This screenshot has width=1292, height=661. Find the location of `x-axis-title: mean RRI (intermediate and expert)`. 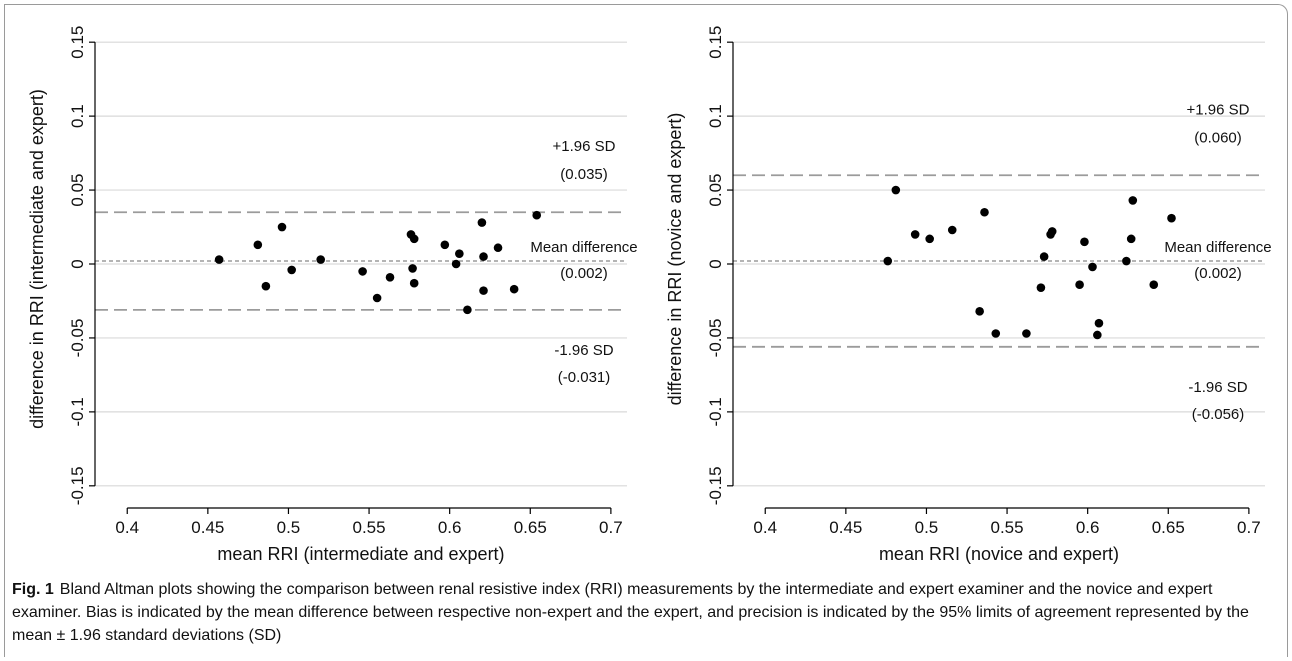

x-axis-title: mean RRI (intermediate and expert) is located at coordinates (360, 554).